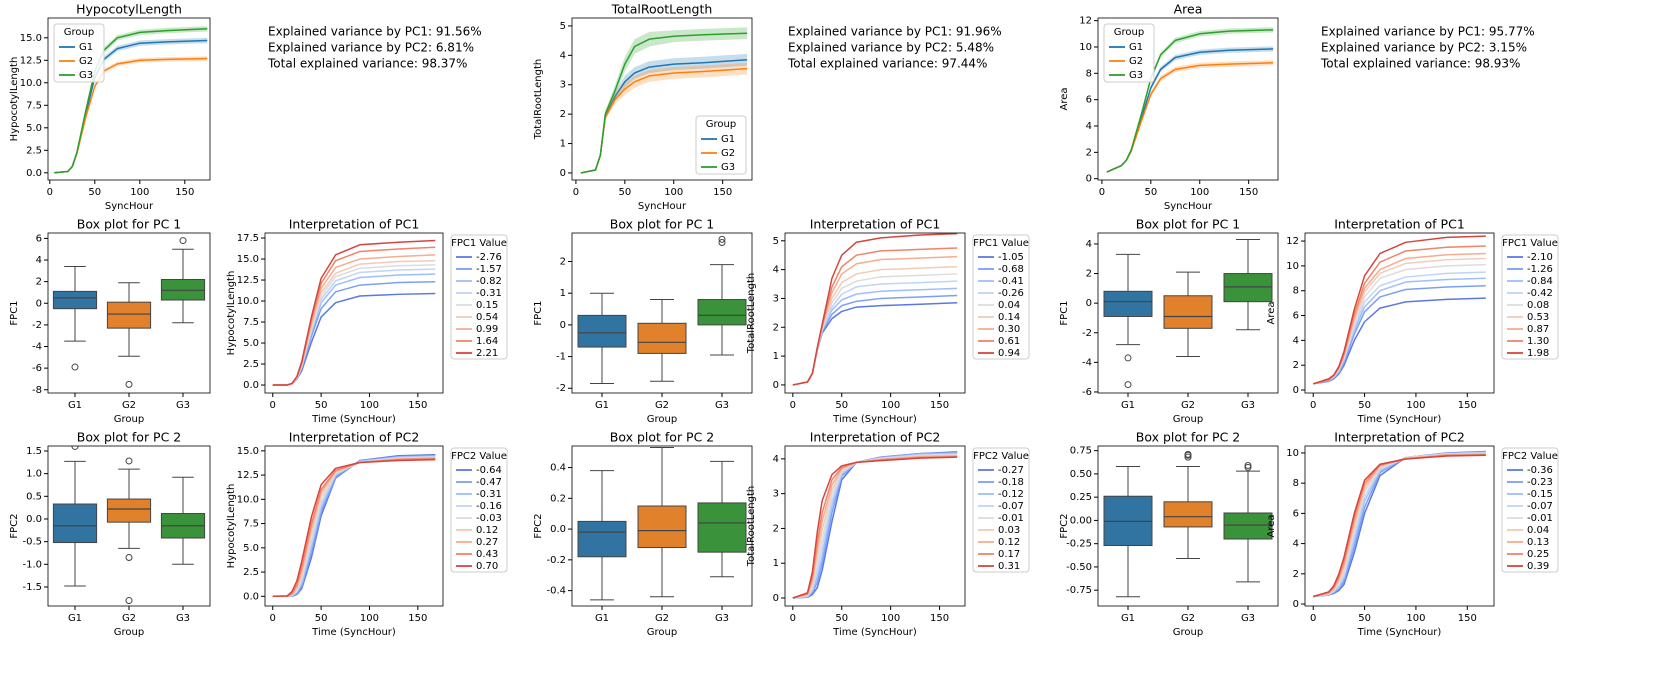 This screenshot has width=1662, height=677. Describe the element at coordinates (538, 312) in the screenshot. I see `y-axis-label: FPC1` at that location.